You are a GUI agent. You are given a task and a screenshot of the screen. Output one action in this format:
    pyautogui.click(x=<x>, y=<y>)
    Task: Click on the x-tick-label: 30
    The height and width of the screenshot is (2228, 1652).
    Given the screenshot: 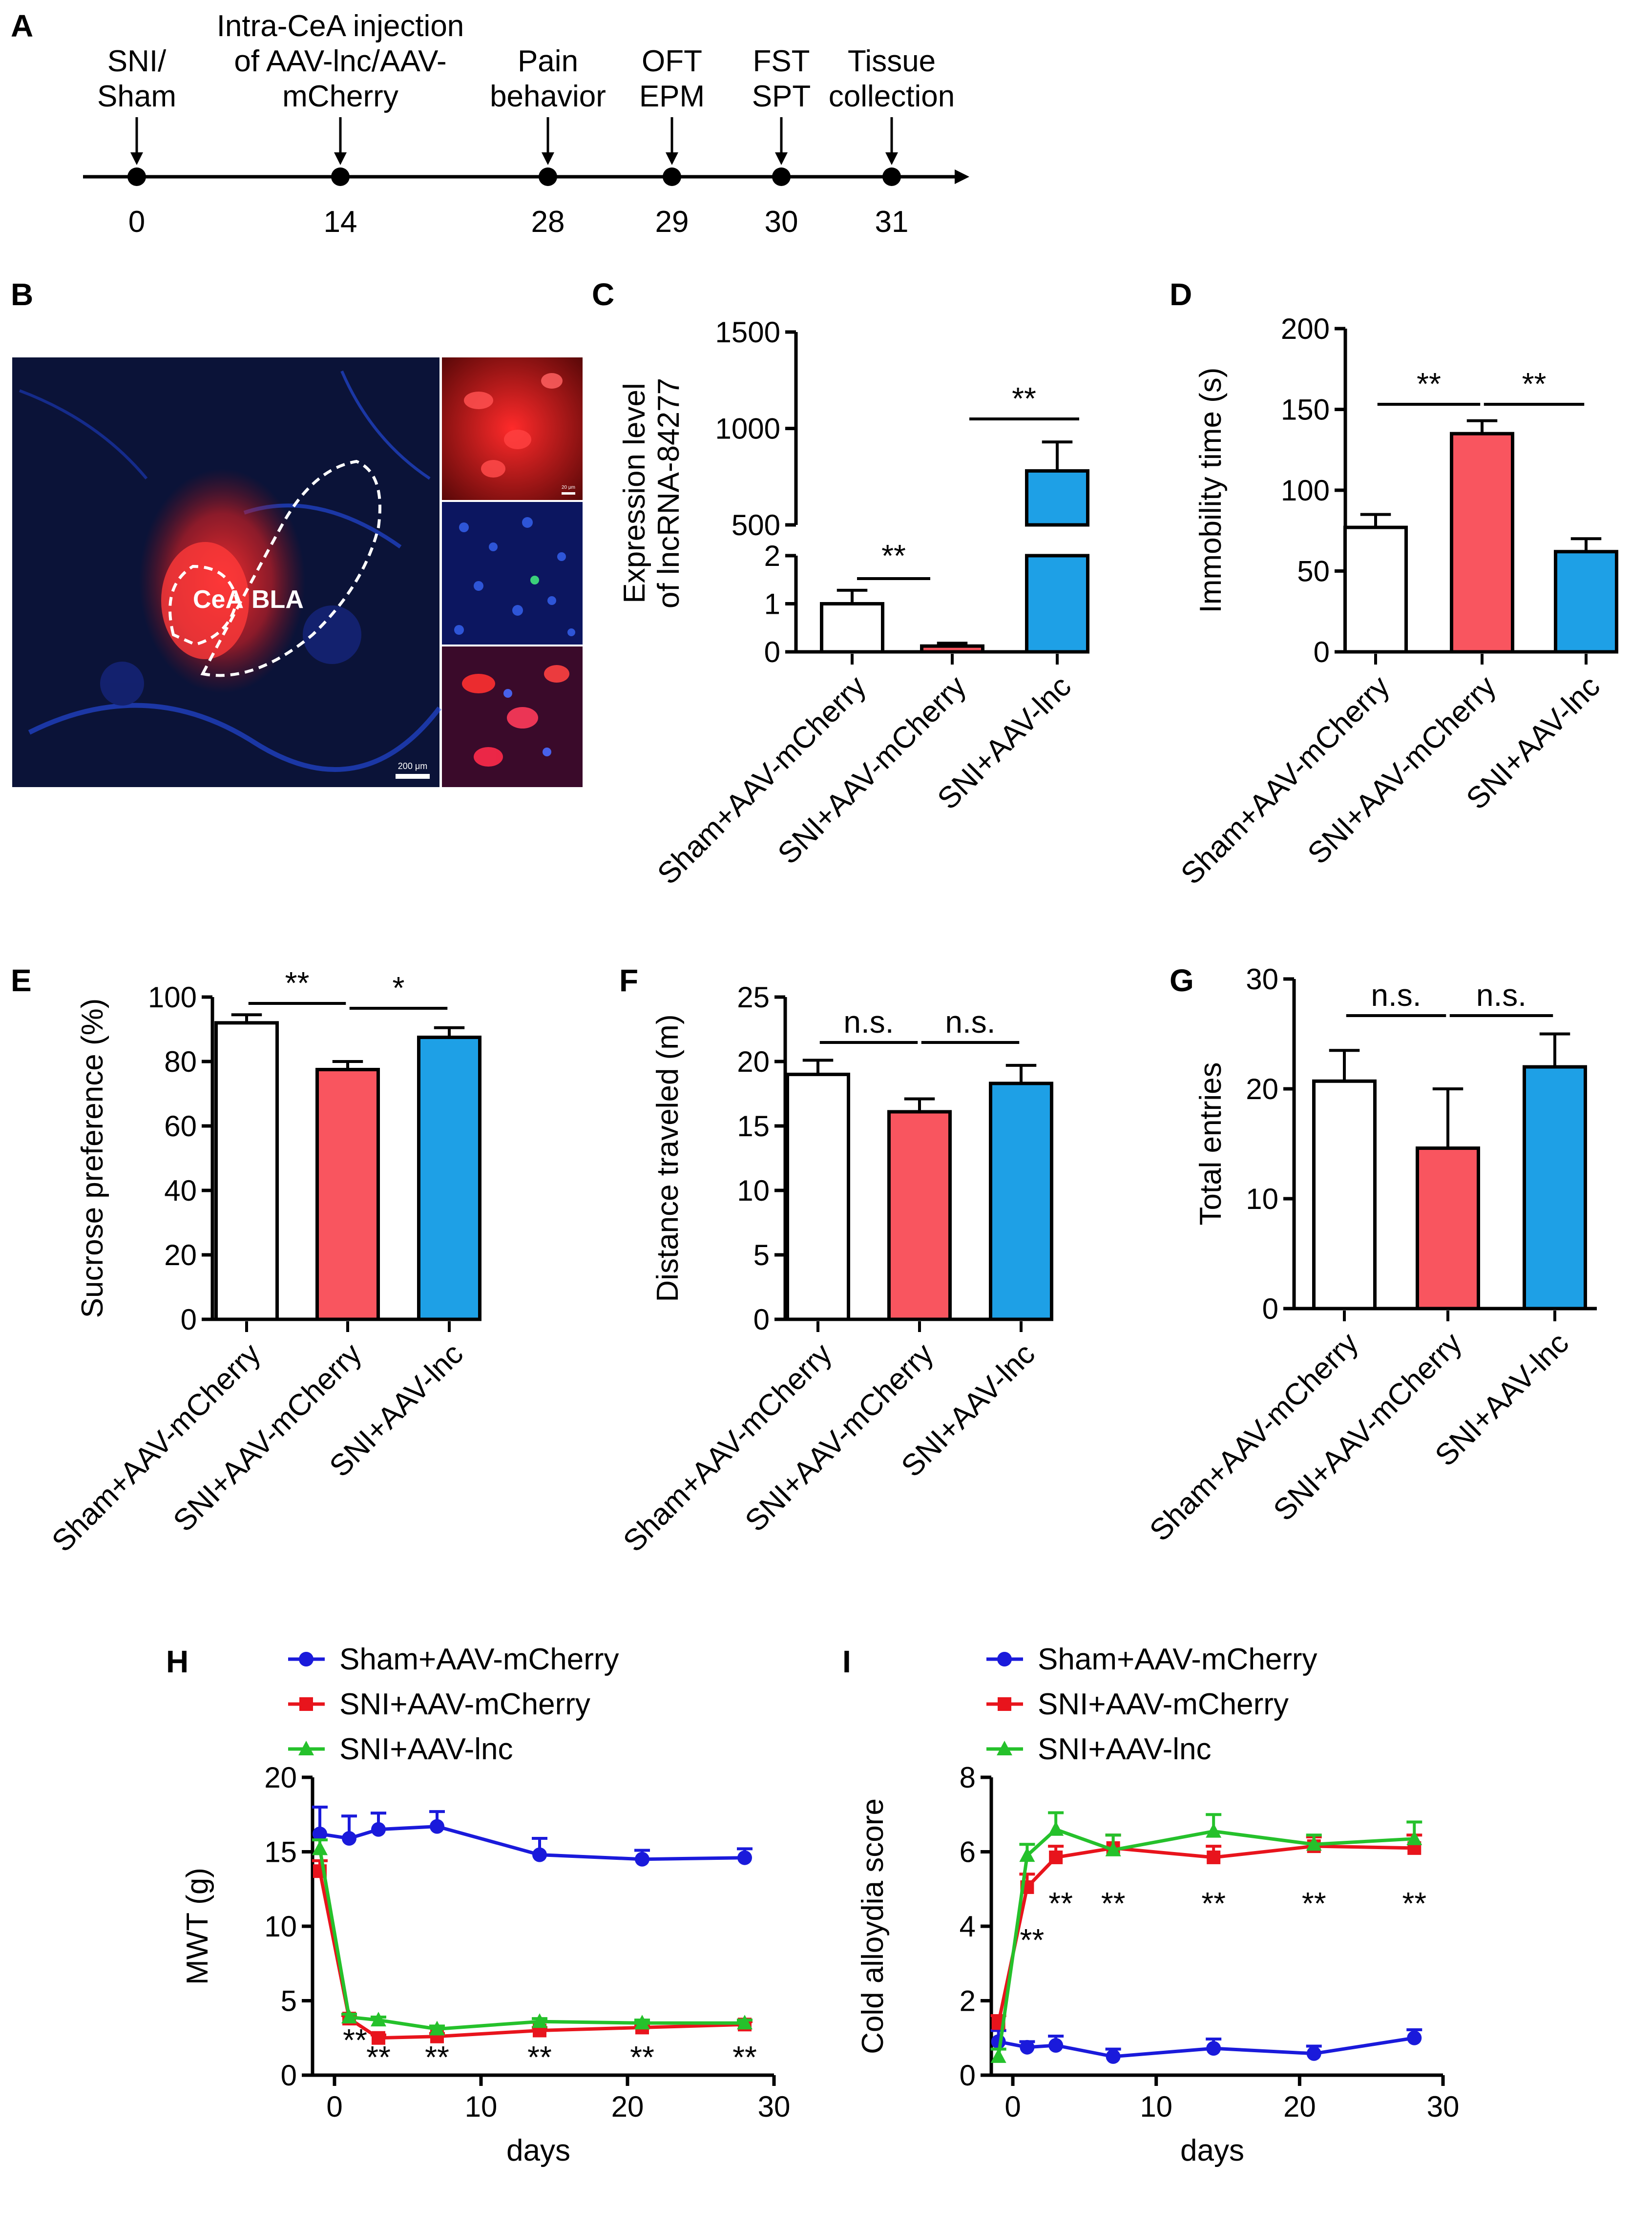 What is the action you would take?
    pyautogui.click(x=1443, y=2106)
    